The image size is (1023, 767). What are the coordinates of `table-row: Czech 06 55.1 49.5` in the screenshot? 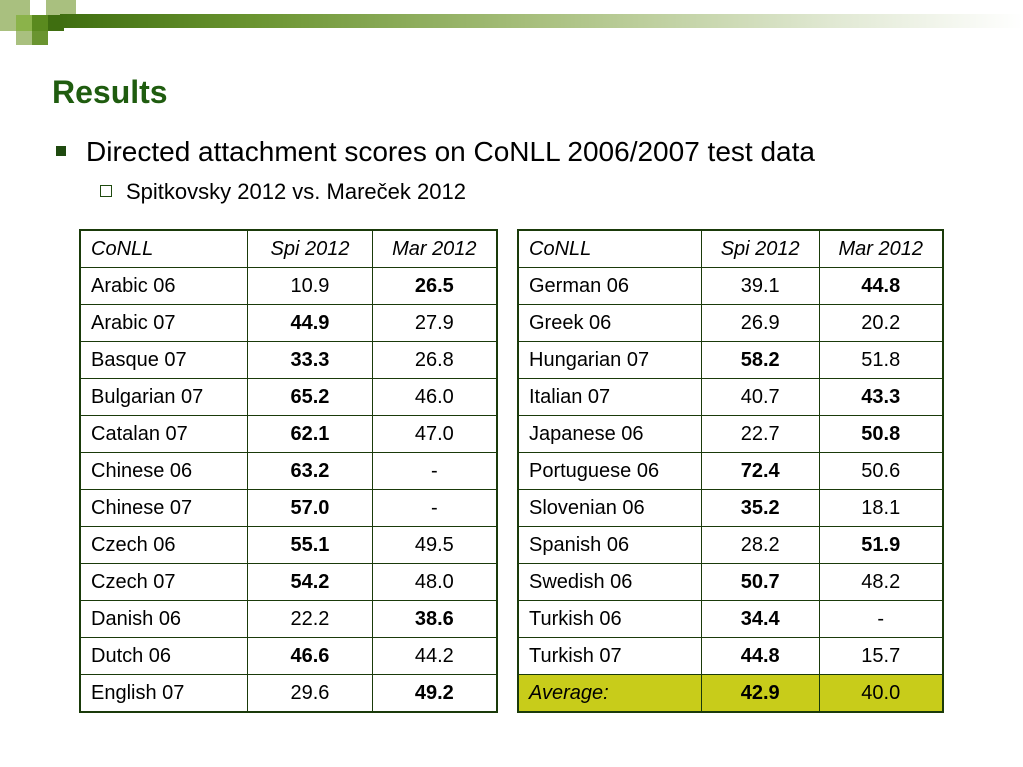 It's located at (288, 545).